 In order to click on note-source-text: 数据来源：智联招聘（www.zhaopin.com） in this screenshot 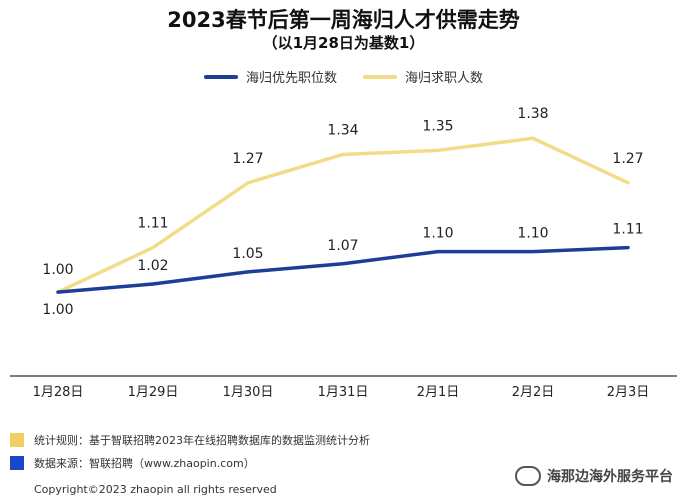, I will do `click(144, 463)`.